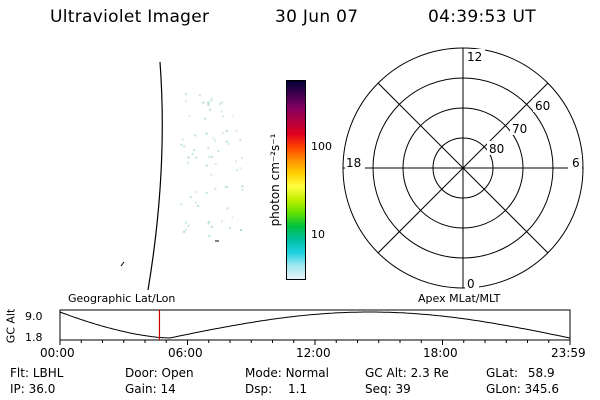 This screenshot has height=400, width=600. I want to click on info-gain-label: Gain:, so click(141, 389).